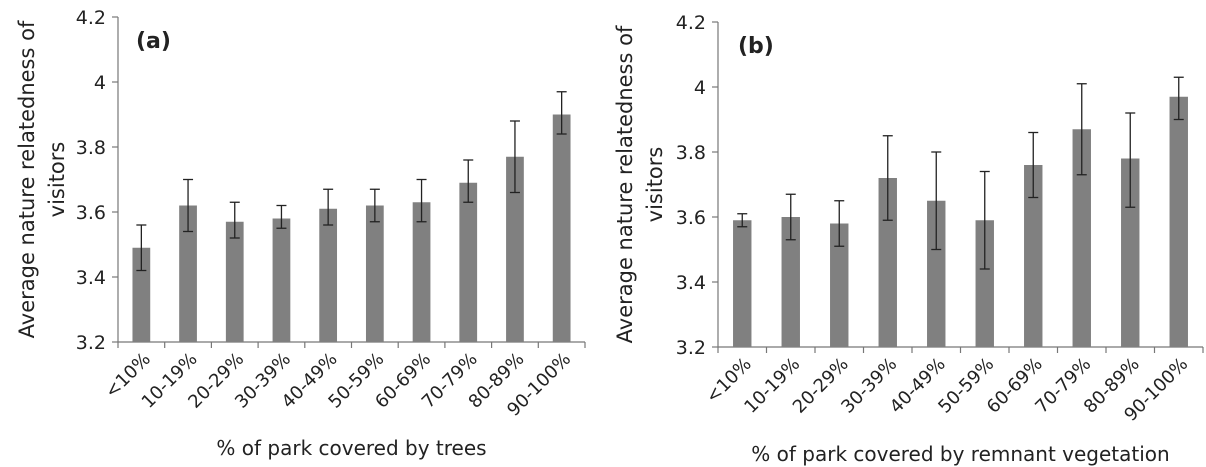 This screenshot has height=467, width=1206. What do you see at coordinates (351, 448) in the screenshot?
I see `x-axis-label: % of park covered by trees` at bounding box center [351, 448].